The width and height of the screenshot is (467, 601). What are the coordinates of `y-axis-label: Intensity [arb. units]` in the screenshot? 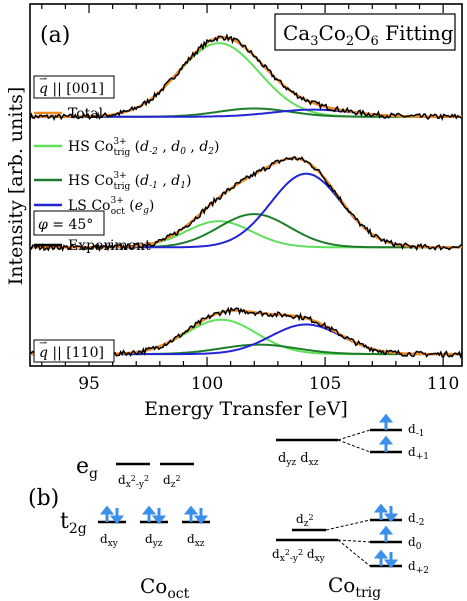 It's located at (16, 186).